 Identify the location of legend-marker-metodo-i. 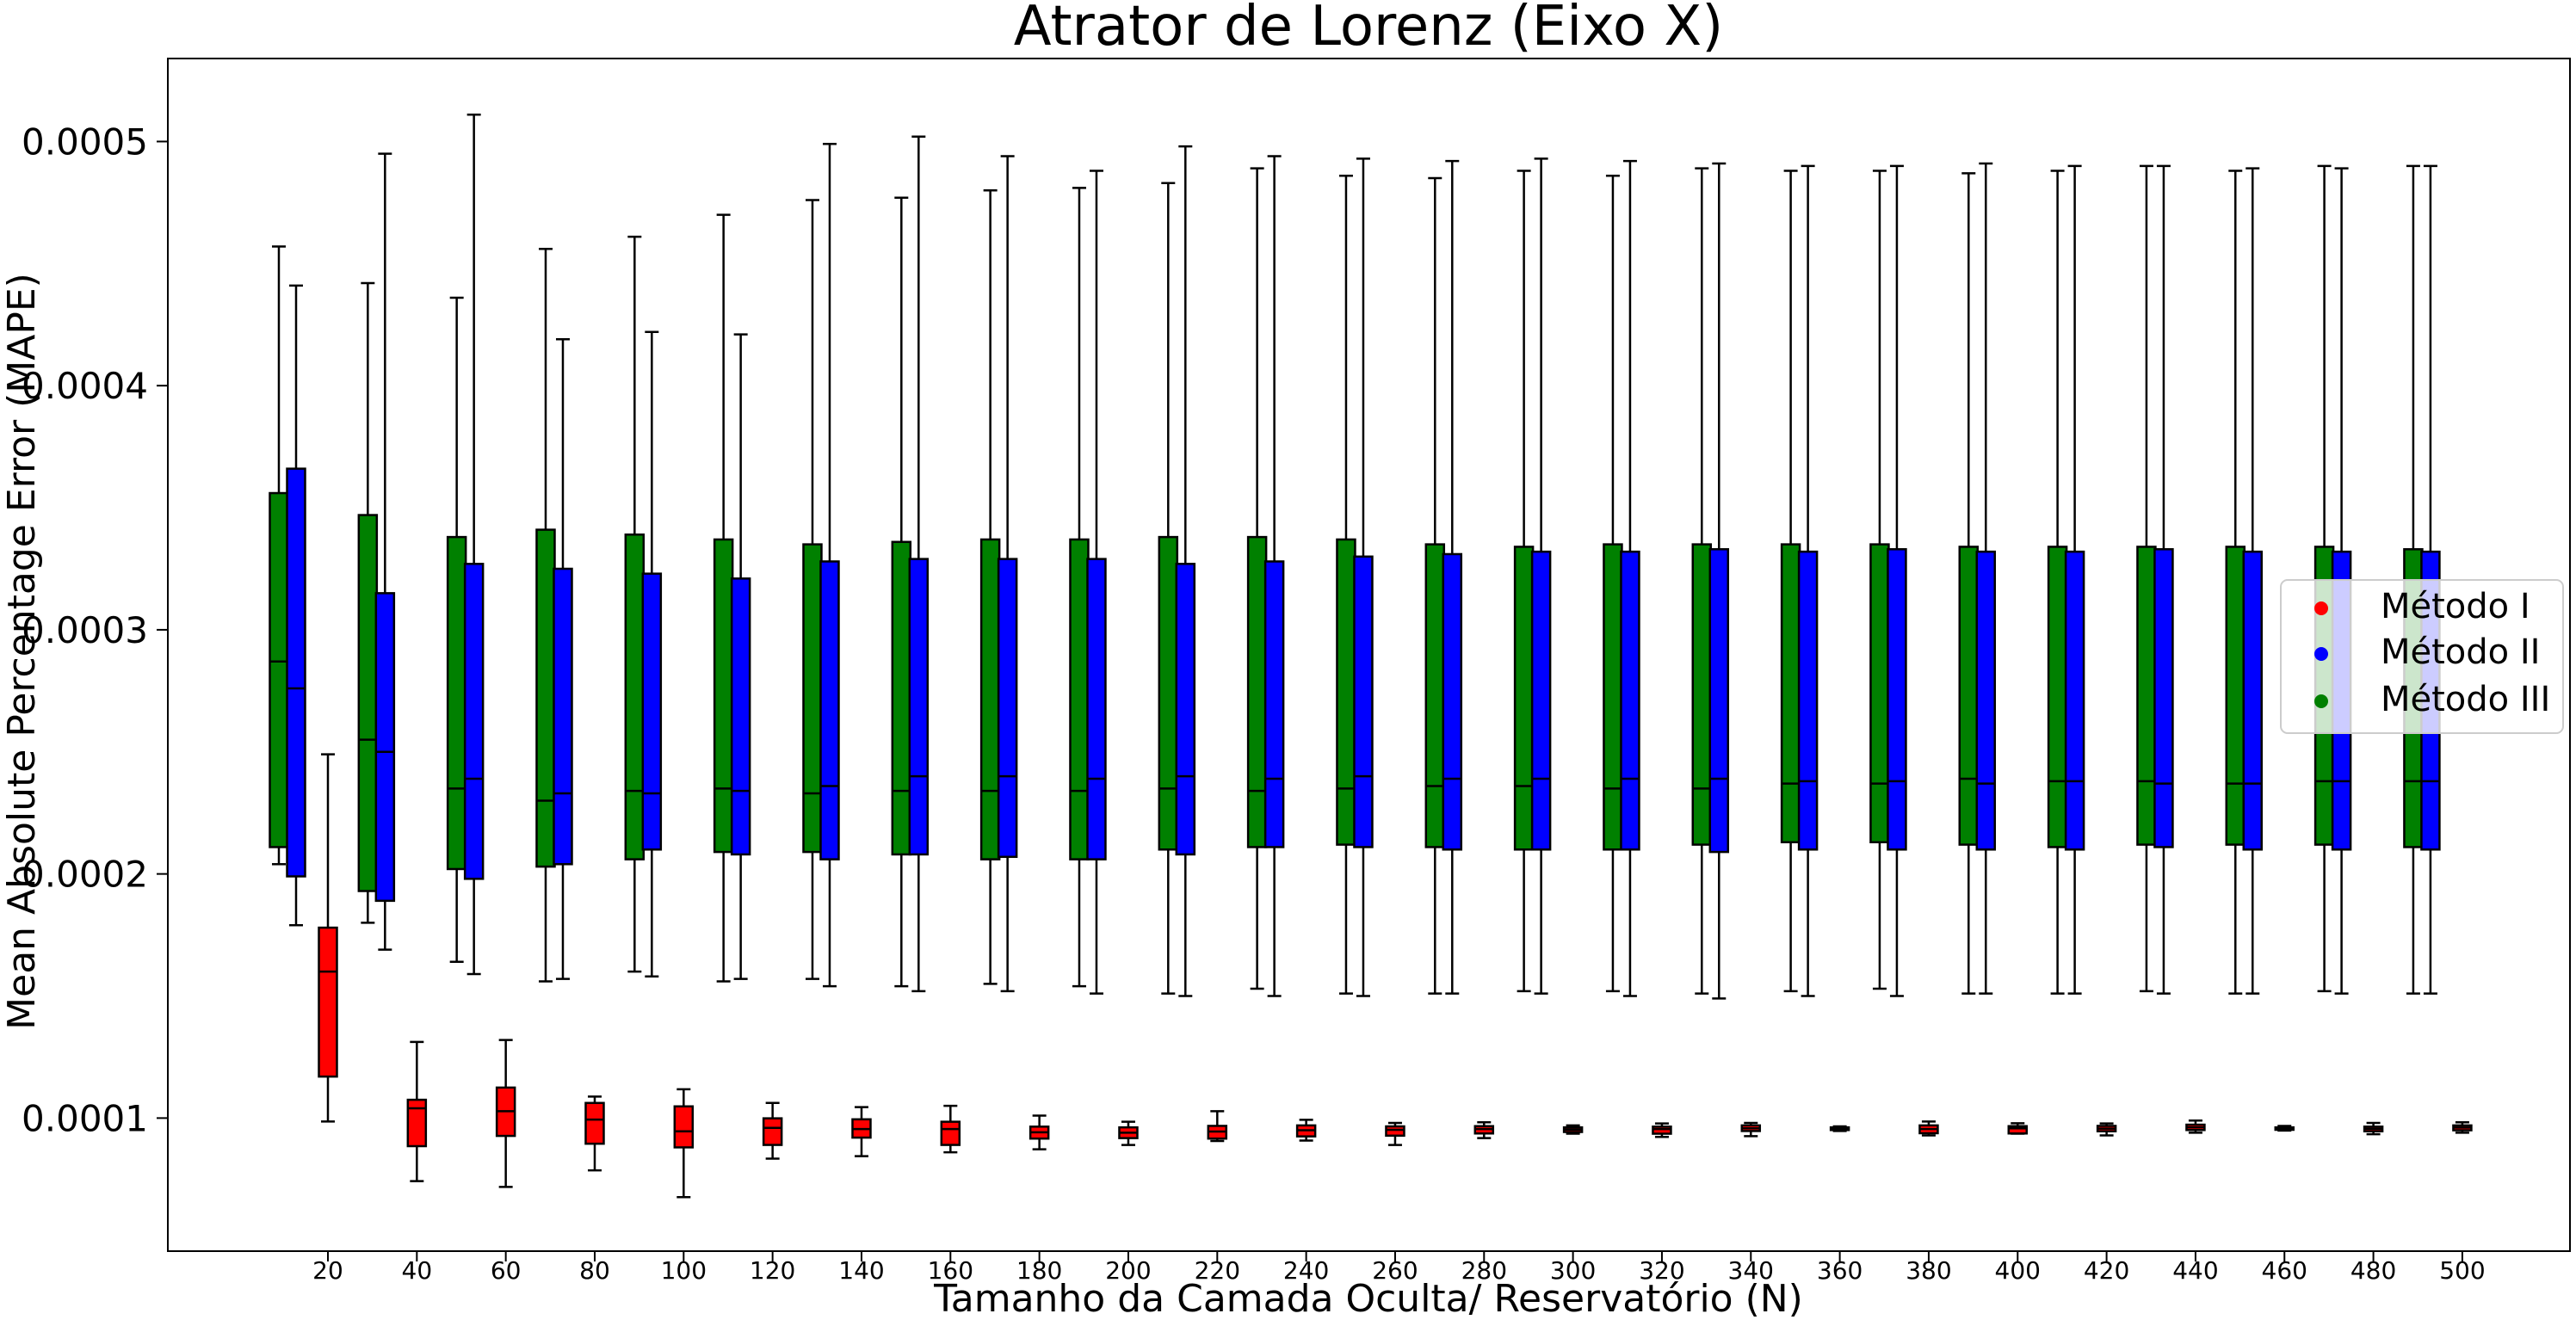
(2321, 608).